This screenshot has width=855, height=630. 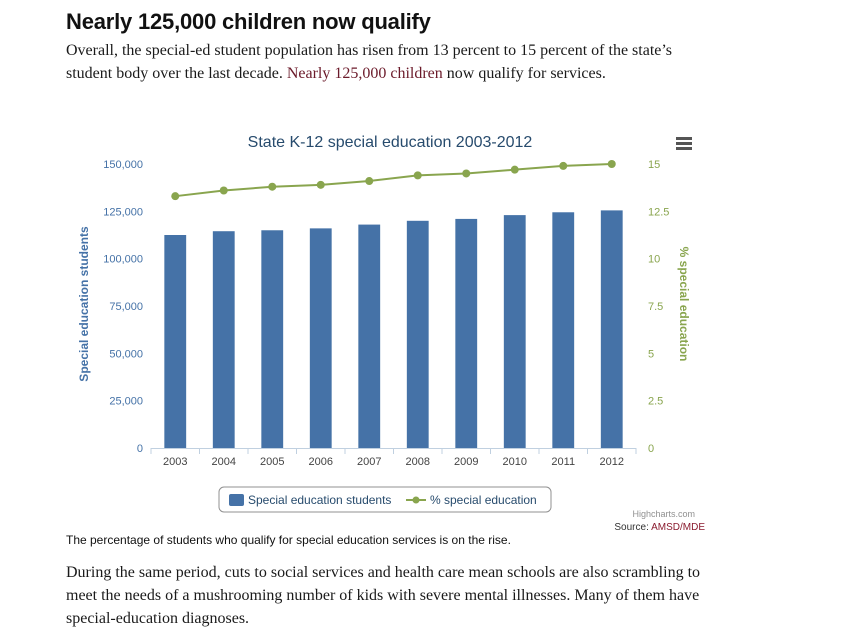 I want to click on right-tick-label: 10, so click(x=654, y=260).